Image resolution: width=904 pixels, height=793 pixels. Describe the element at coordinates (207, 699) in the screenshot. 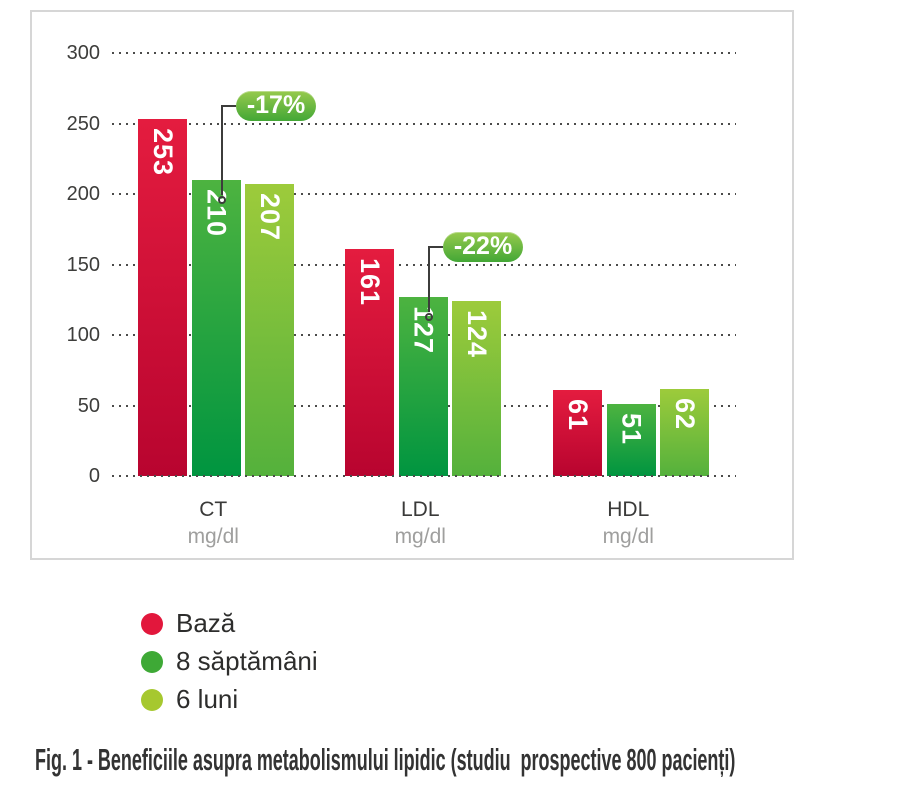

I see `legend-label-6-luni: 6 luni` at that location.